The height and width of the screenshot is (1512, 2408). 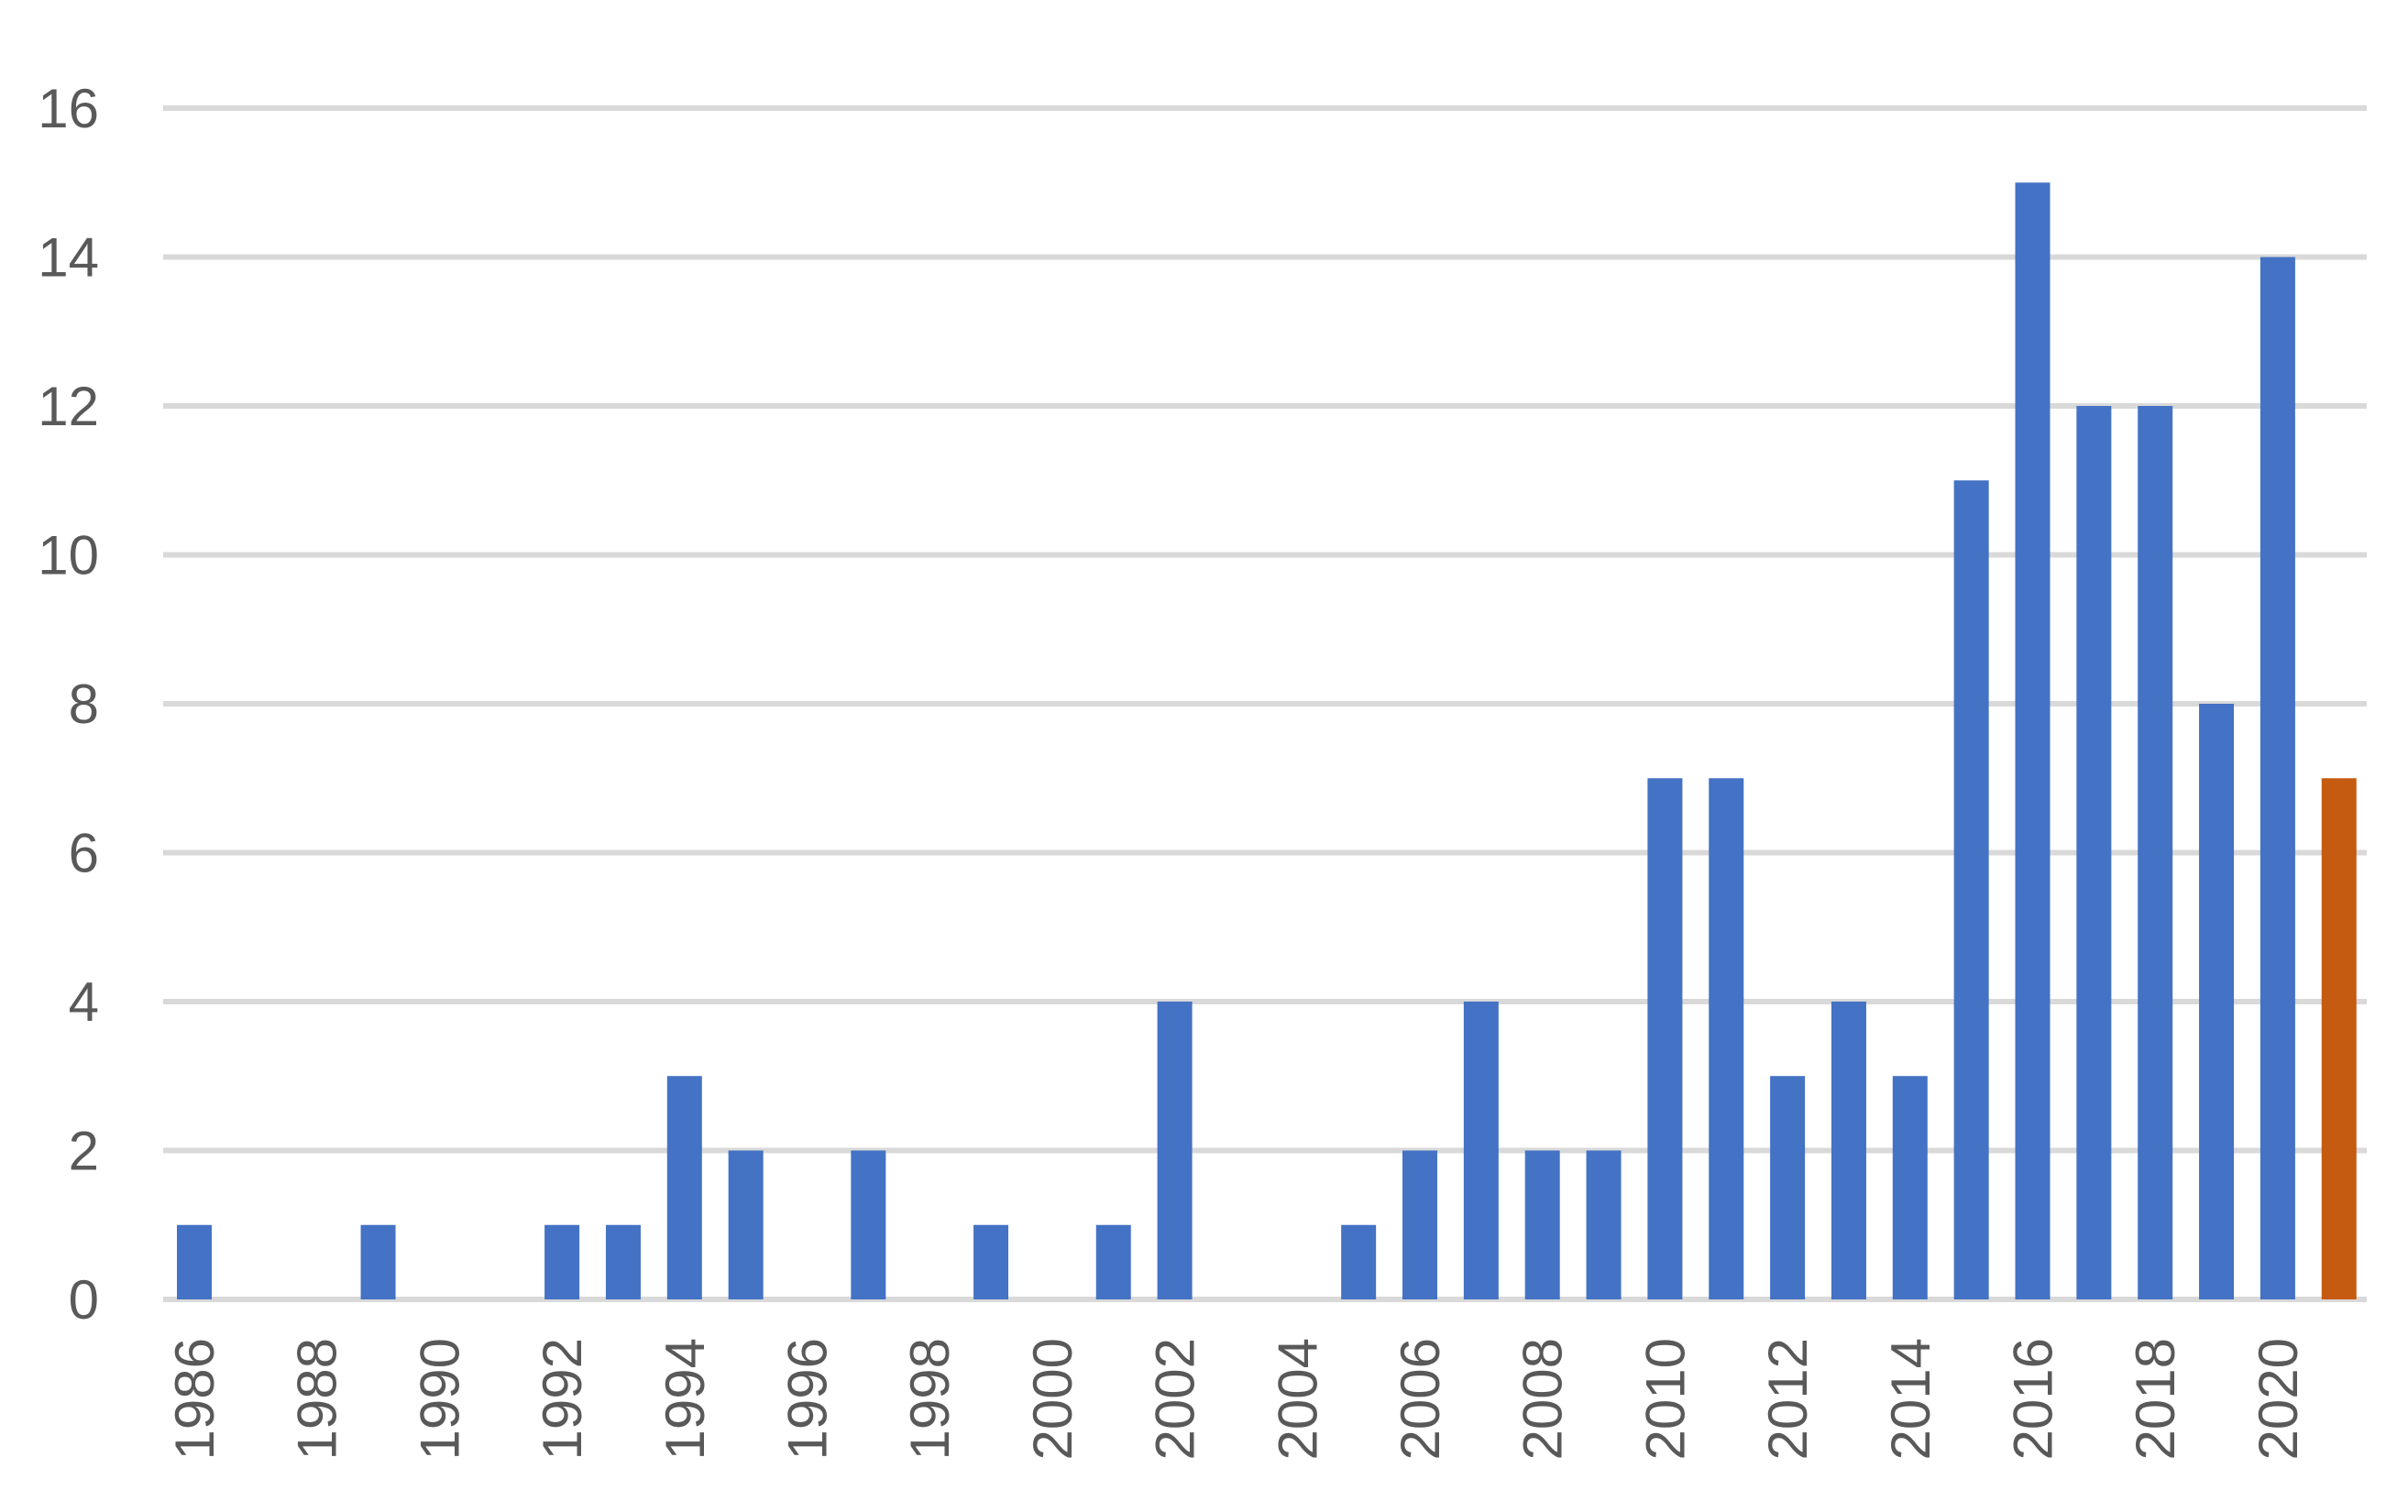 I want to click on x-tick-label: 1996, so click(x=808, y=1399).